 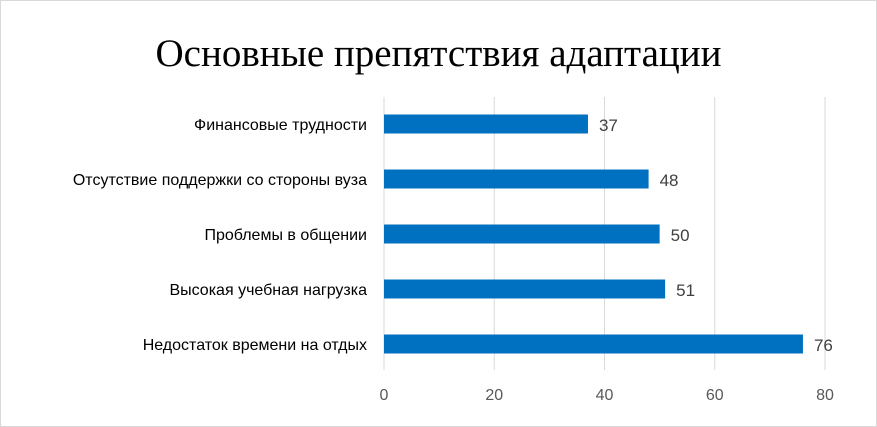 What do you see at coordinates (685, 290) in the screenshot?
I see `data-label-4: 51` at bounding box center [685, 290].